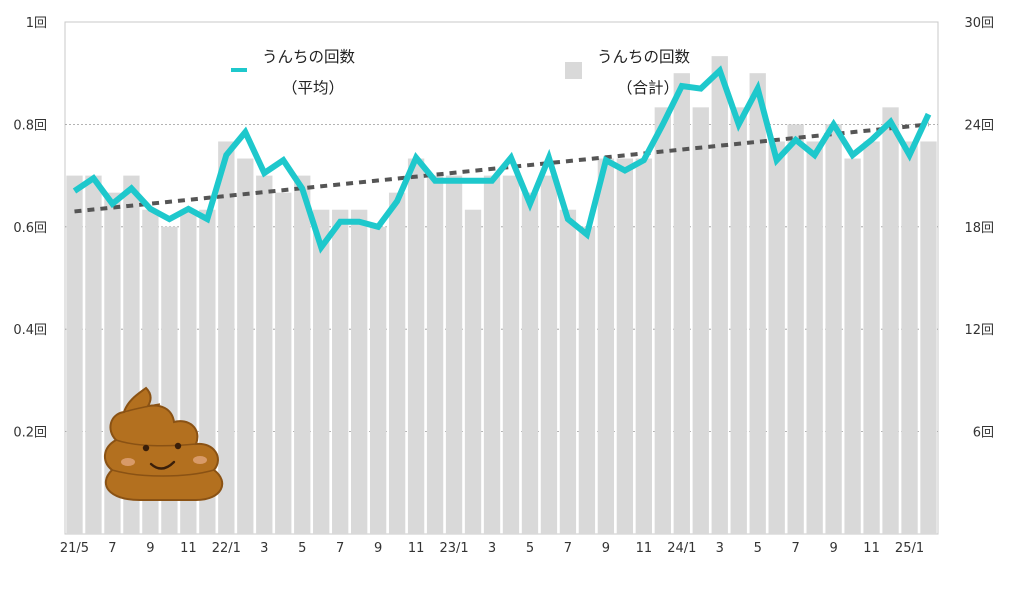  I want to click on right-axis-ticks: 6回 12回 18回 24回 30回, so click(979, 228).